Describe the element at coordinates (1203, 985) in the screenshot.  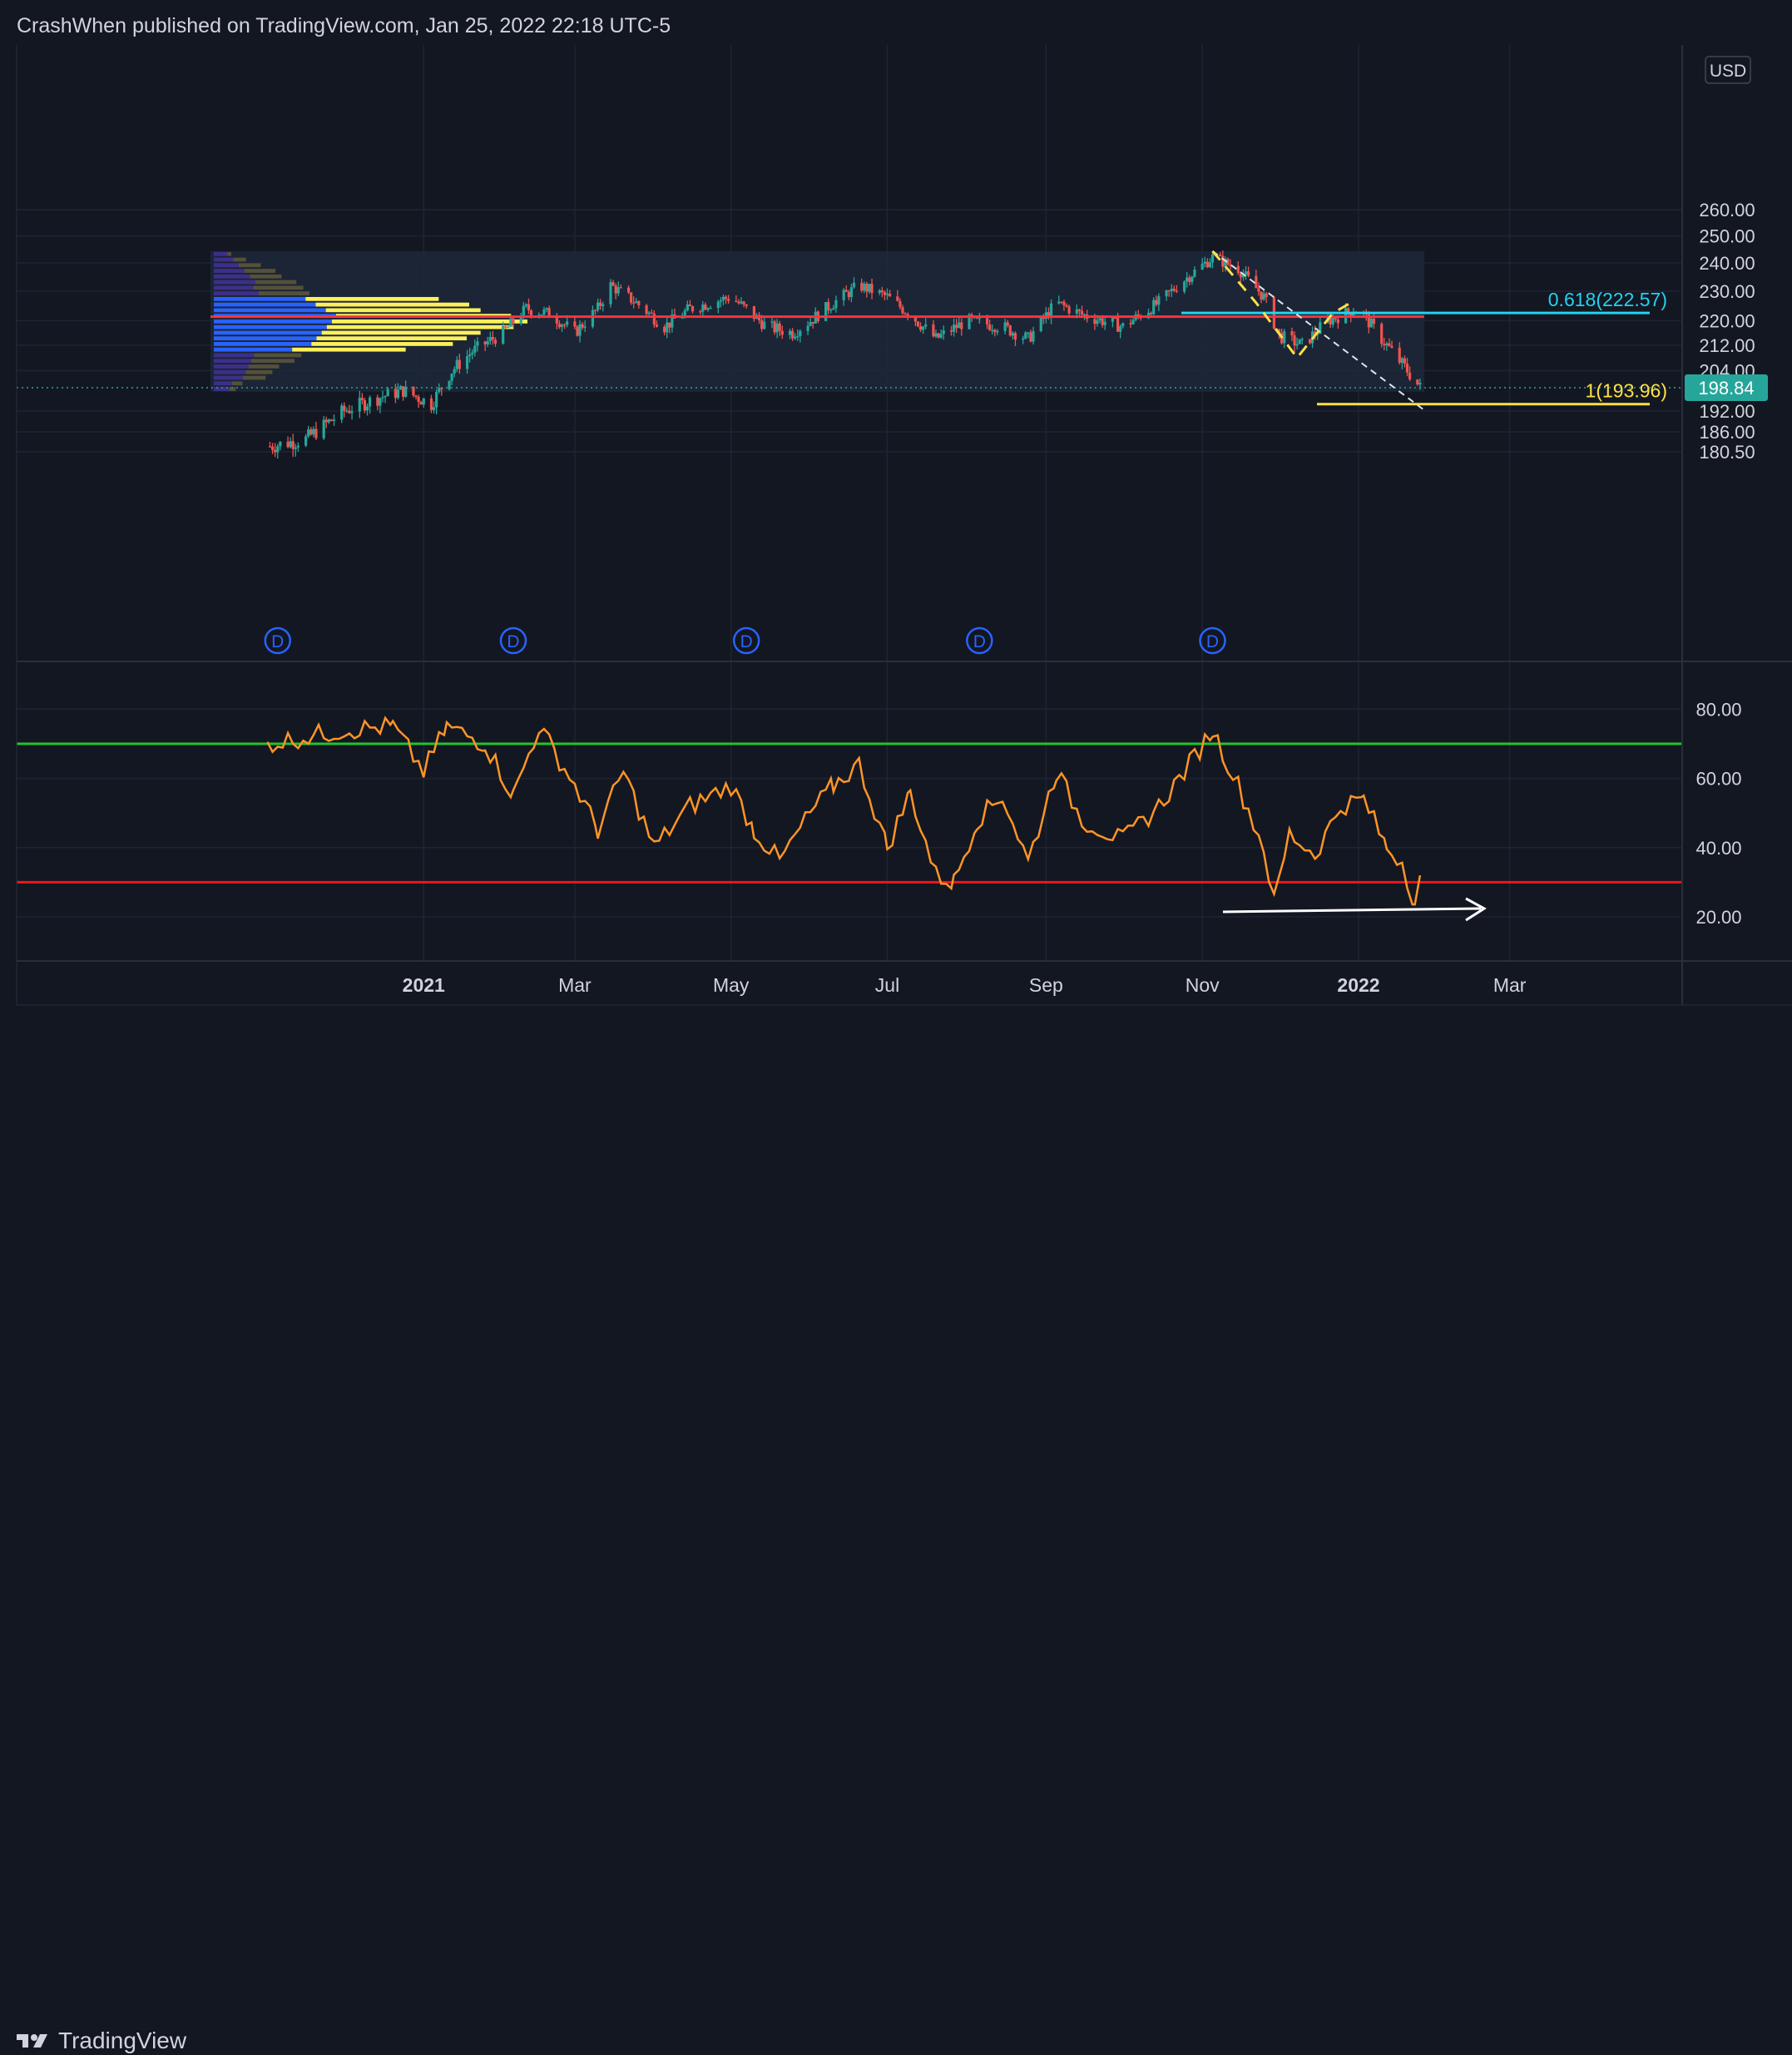
I see `time-tick-label: Nov` at that location.